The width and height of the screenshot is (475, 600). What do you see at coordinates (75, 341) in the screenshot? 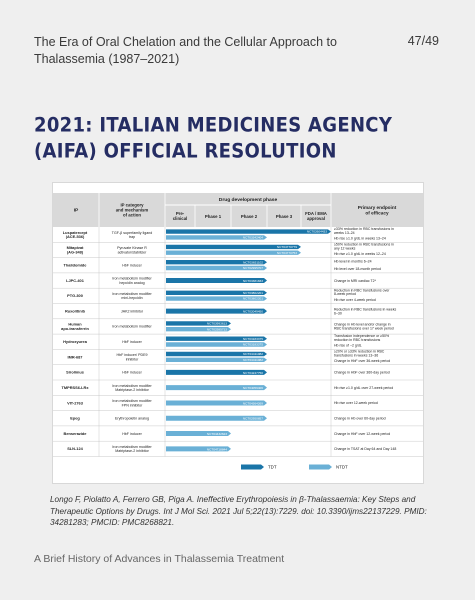
I see `row-ip: Hydroxyurea` at bounding box center [75, 341].